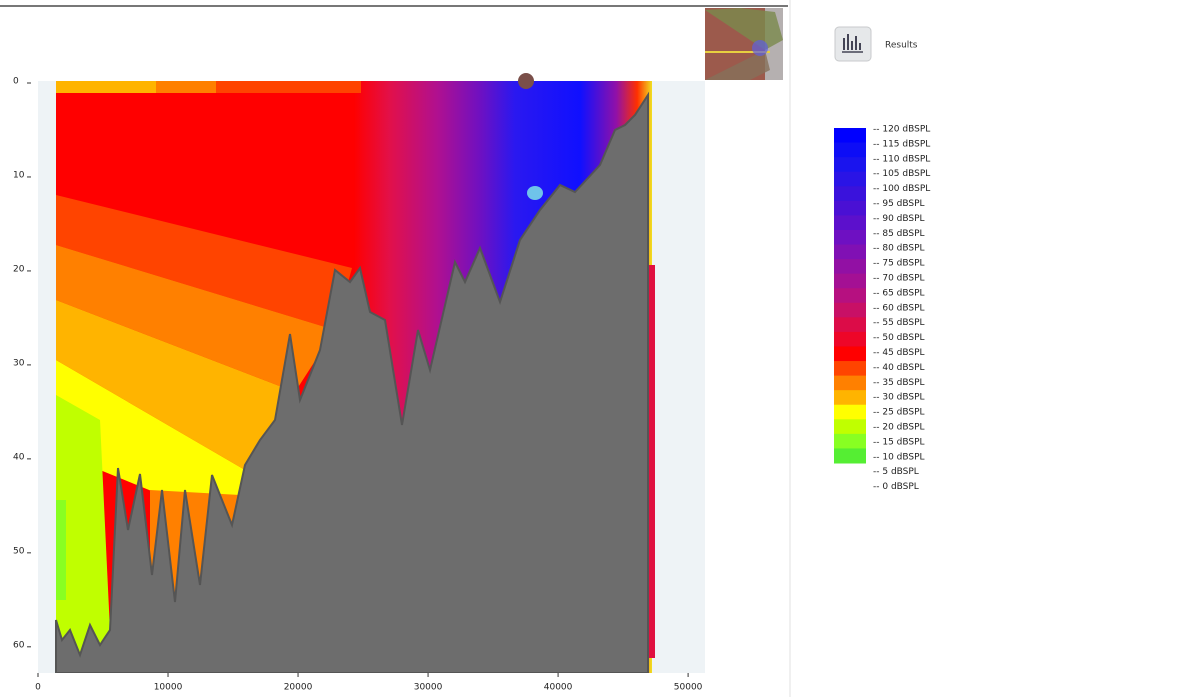 Image resolution: width=1200 pixels, height=697 pixels. What do you see at coordinates (38, 688) in the screenshot?
I see `x-tick-label: 0` at bounding box center [38, 688].